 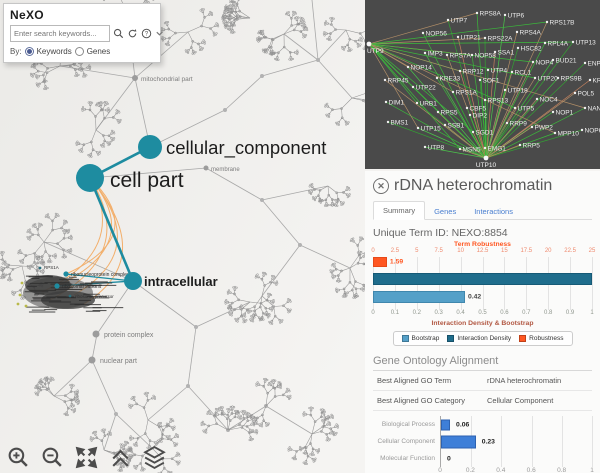 I want to click on selected-path-edges, so click(x=103, y=216).